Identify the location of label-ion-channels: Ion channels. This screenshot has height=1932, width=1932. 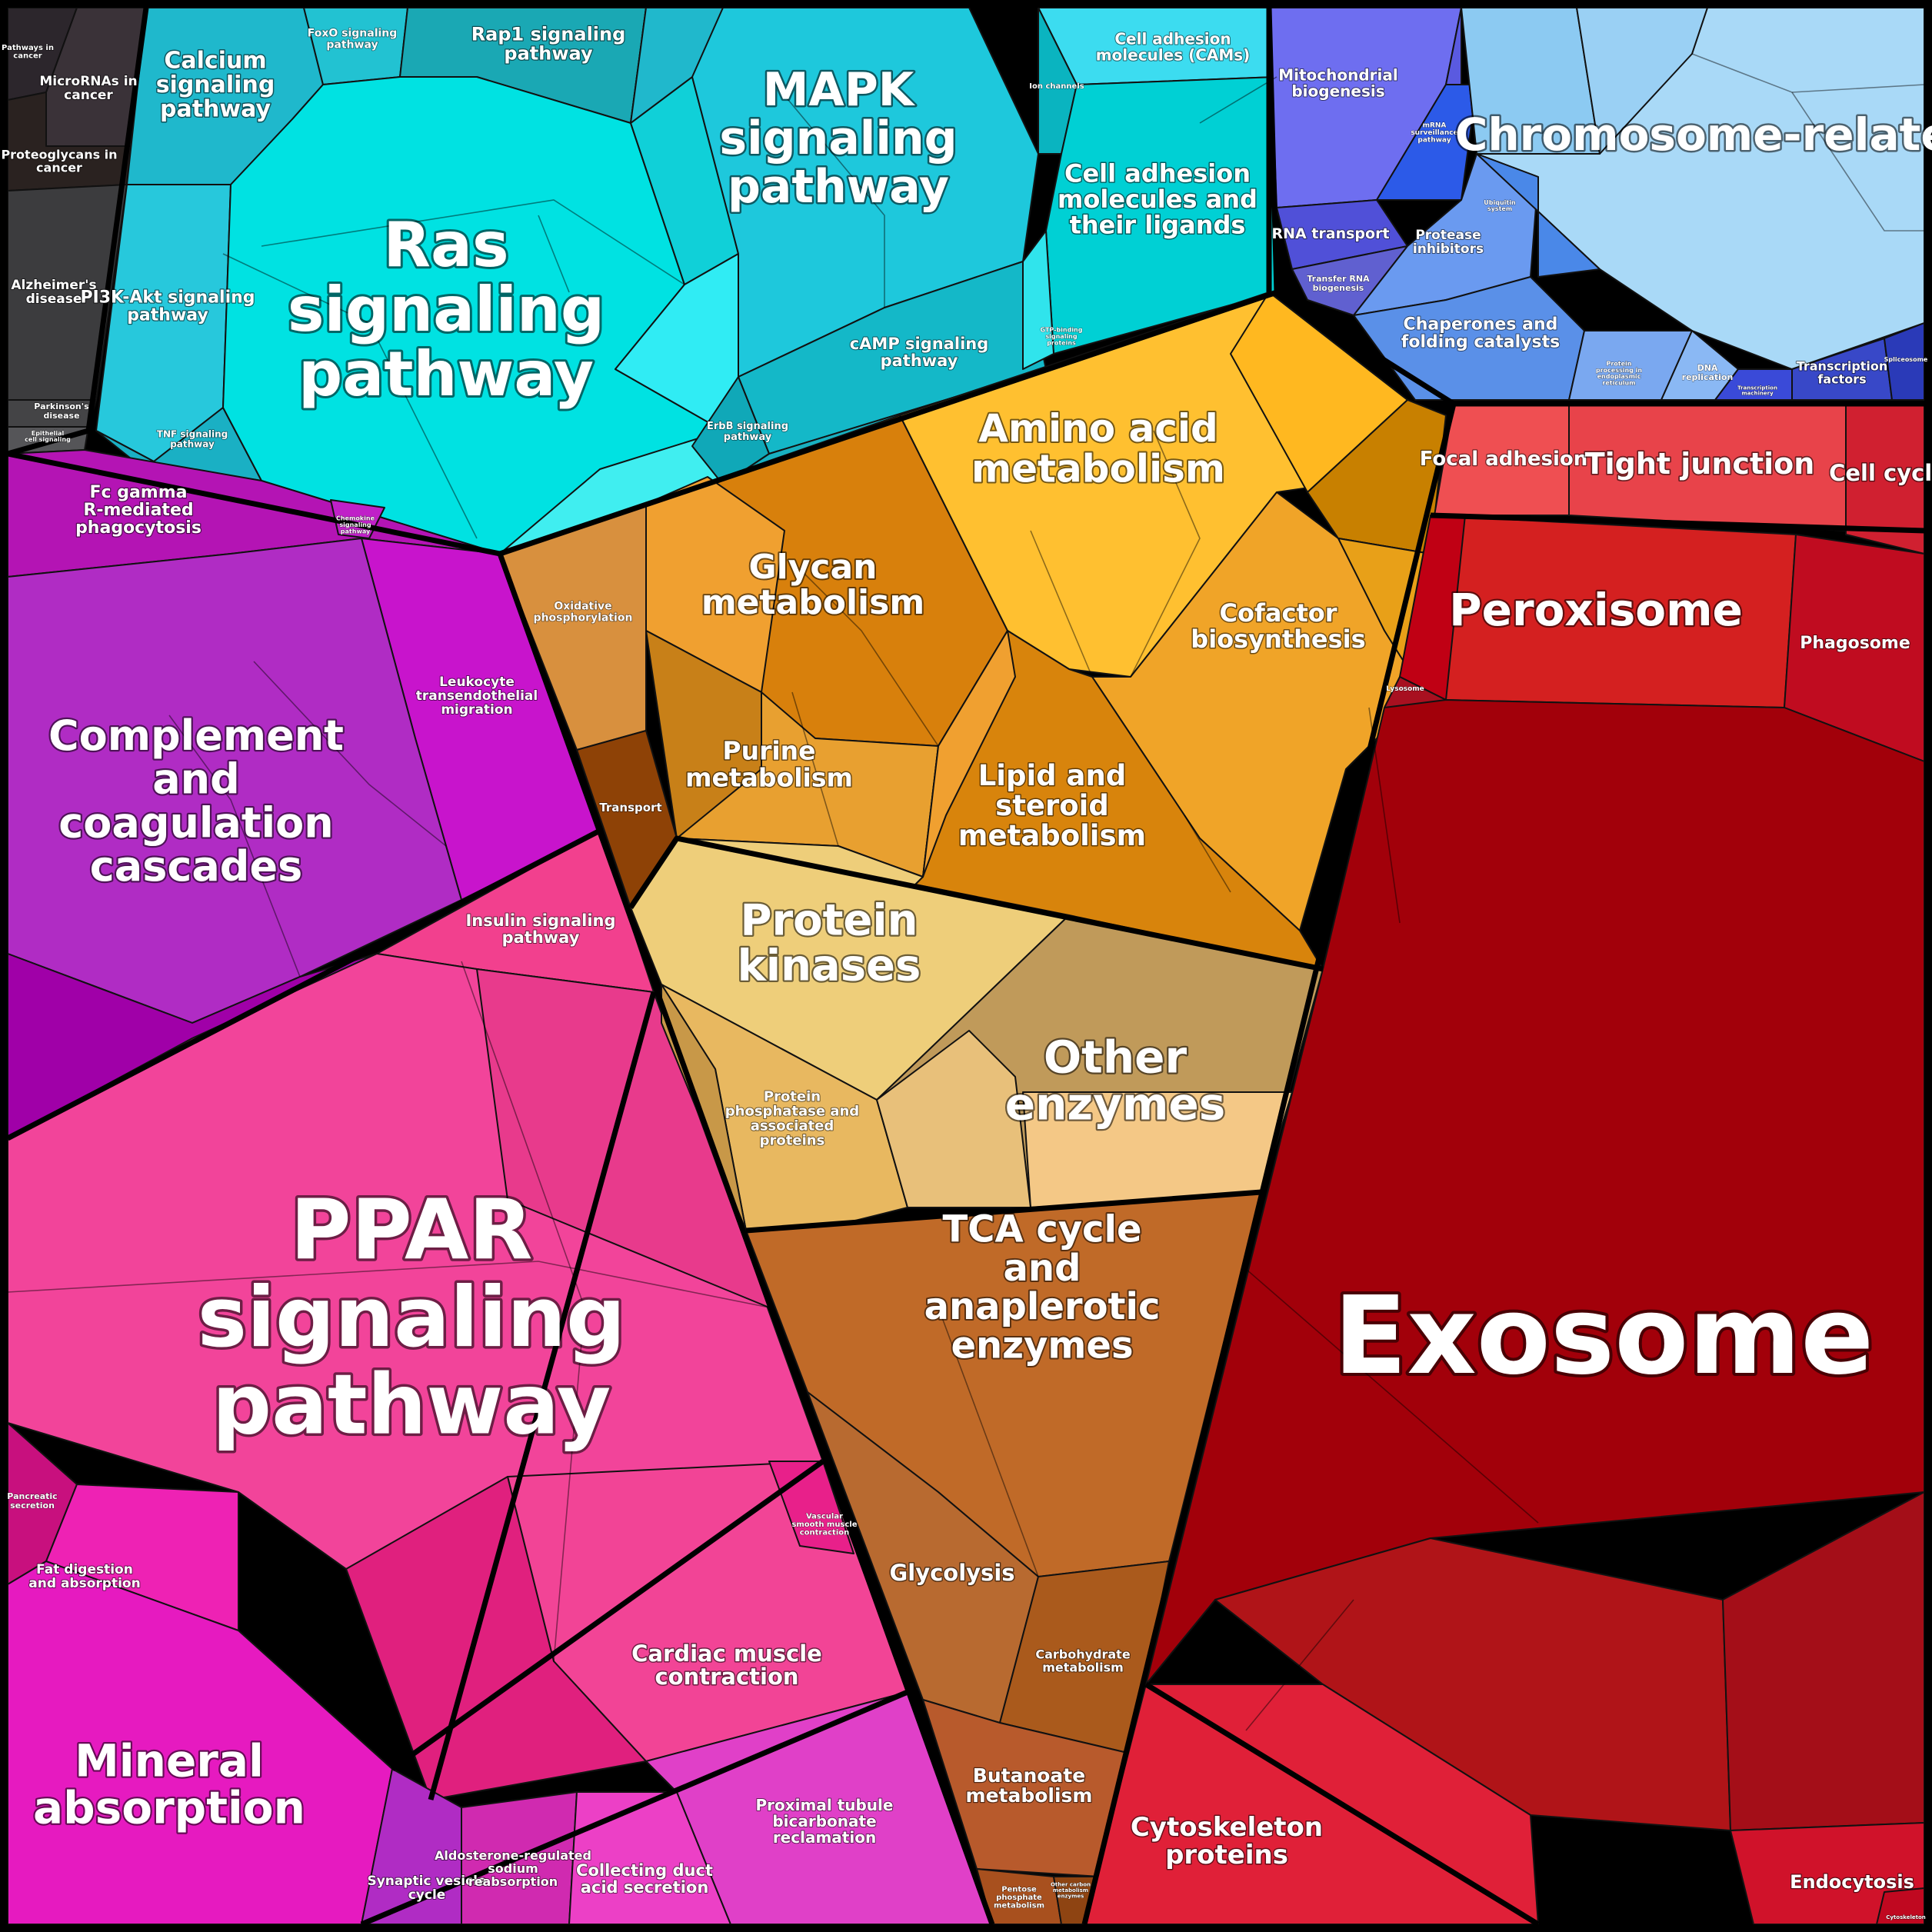
(1056, 86).